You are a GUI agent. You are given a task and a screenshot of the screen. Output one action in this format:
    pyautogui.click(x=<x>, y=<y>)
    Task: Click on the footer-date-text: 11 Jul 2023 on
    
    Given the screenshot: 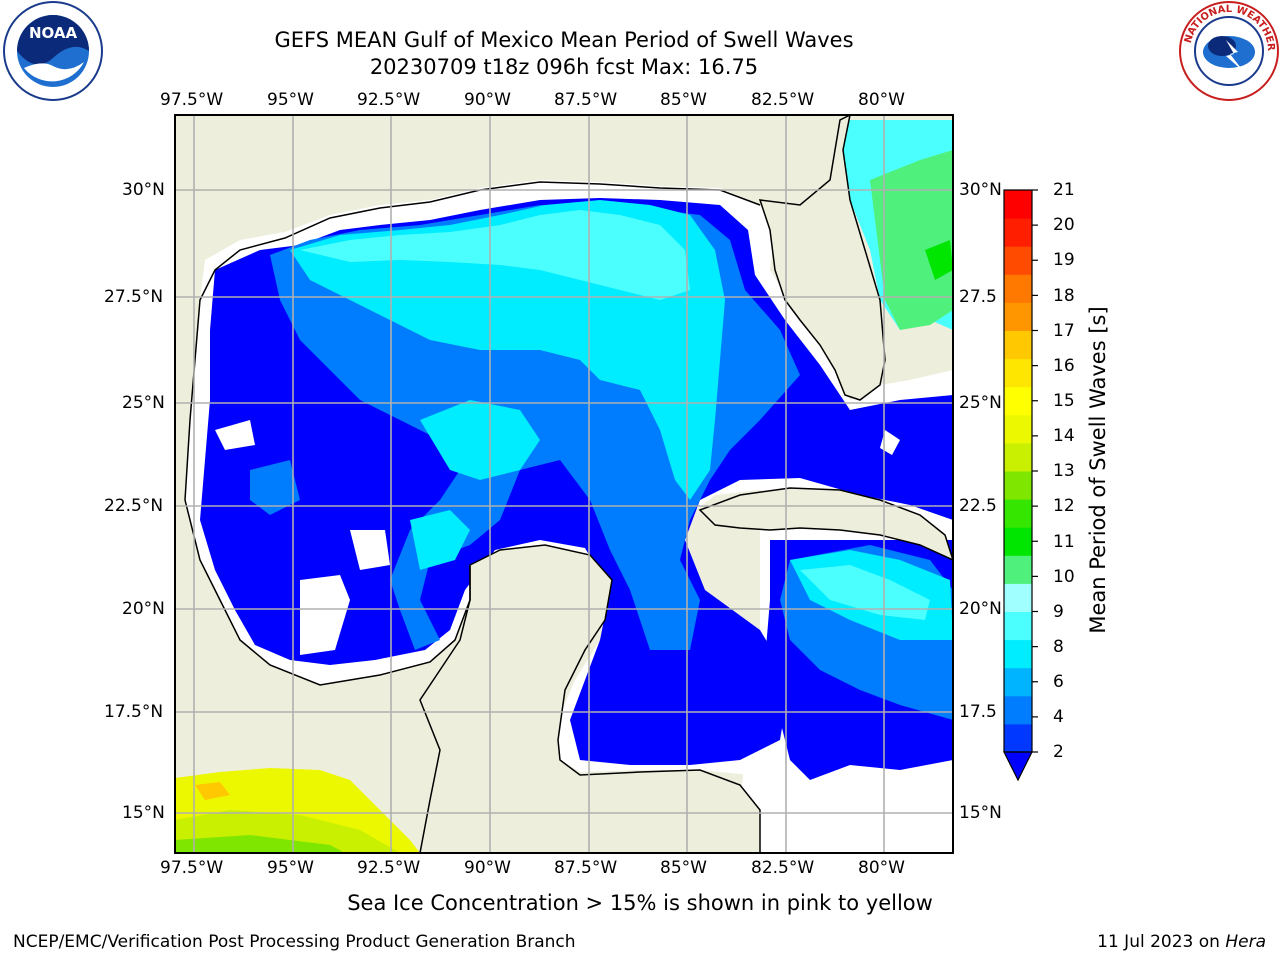 What is the action you would take?
    pyautogui.click(x=1161, y=942)
    